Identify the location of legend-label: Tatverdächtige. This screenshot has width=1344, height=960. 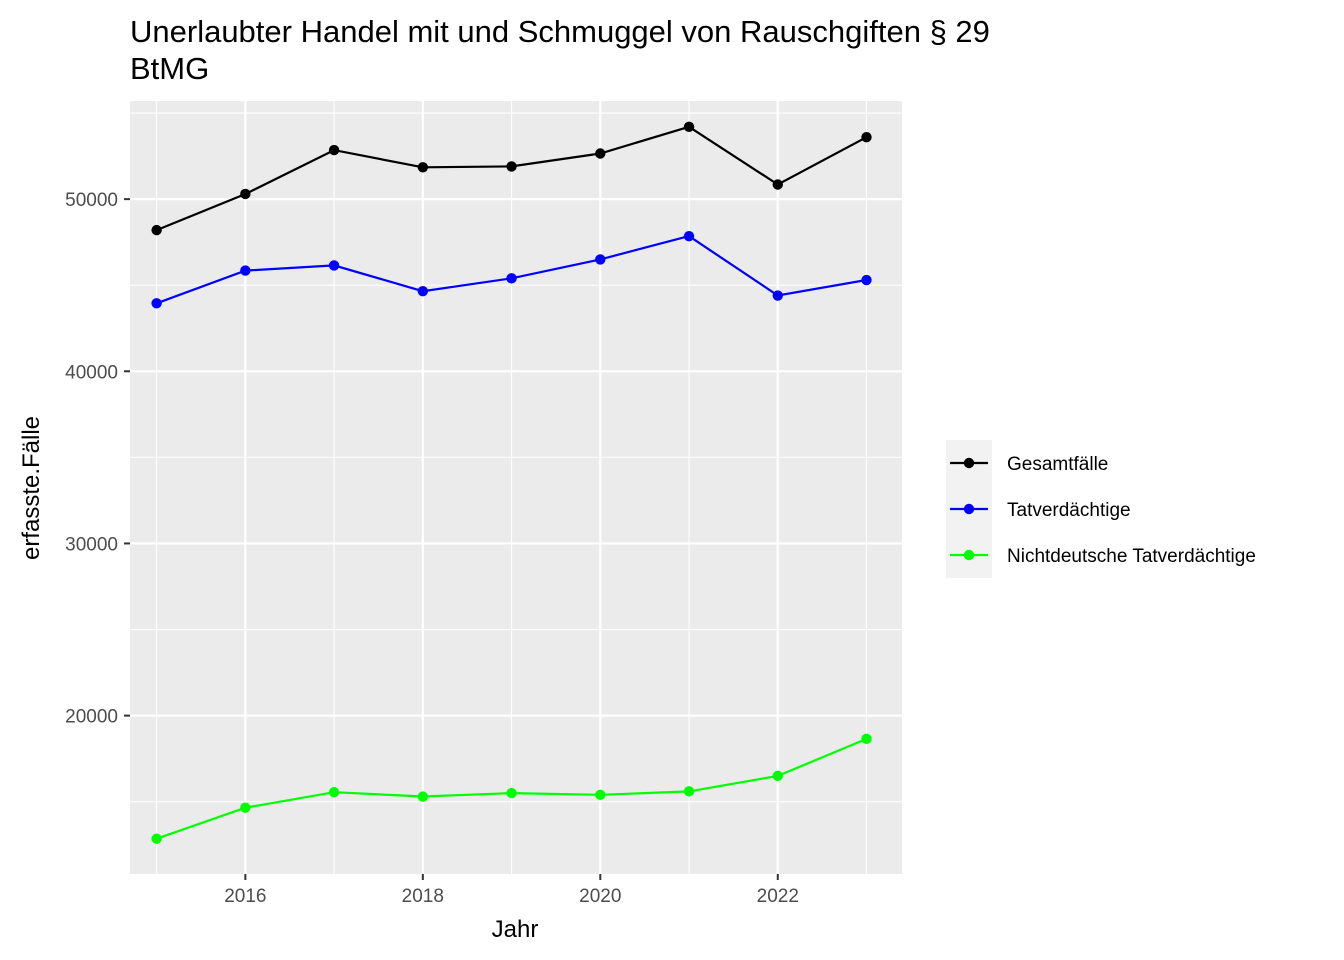
(1069, 510).